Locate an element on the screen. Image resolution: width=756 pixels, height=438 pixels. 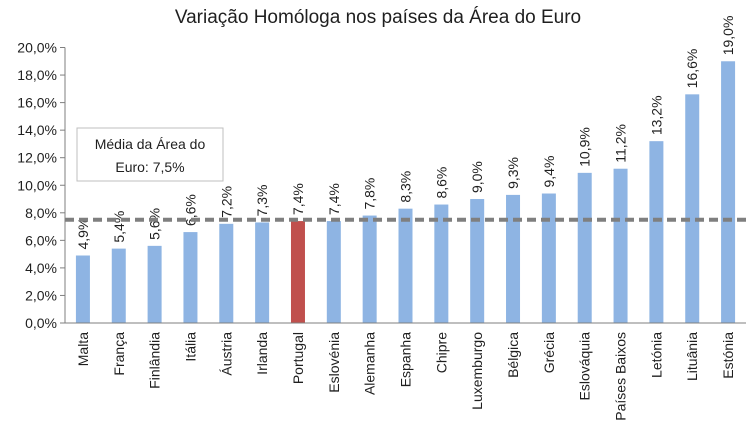
x-tick-label: Portugal is located at coordinates (298, 358).